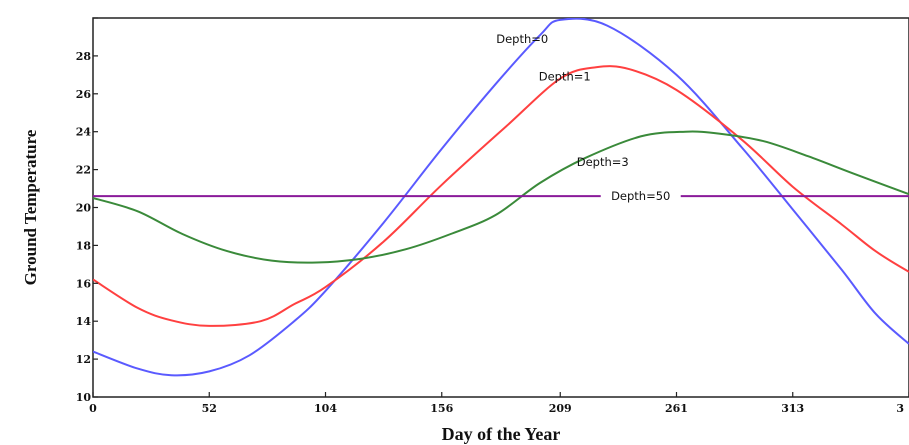  Describe the element at coordinates (84, 94) in the screenshot. I see `y-tick-label: 26` at that location.